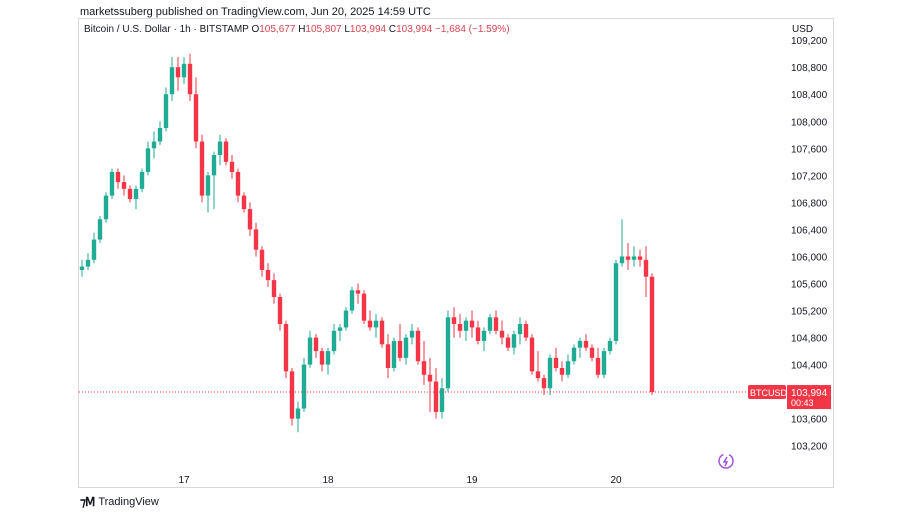 The width and height of the screenshot is (912, 513). I want to click on currency-label: USD, so click(803, 29).